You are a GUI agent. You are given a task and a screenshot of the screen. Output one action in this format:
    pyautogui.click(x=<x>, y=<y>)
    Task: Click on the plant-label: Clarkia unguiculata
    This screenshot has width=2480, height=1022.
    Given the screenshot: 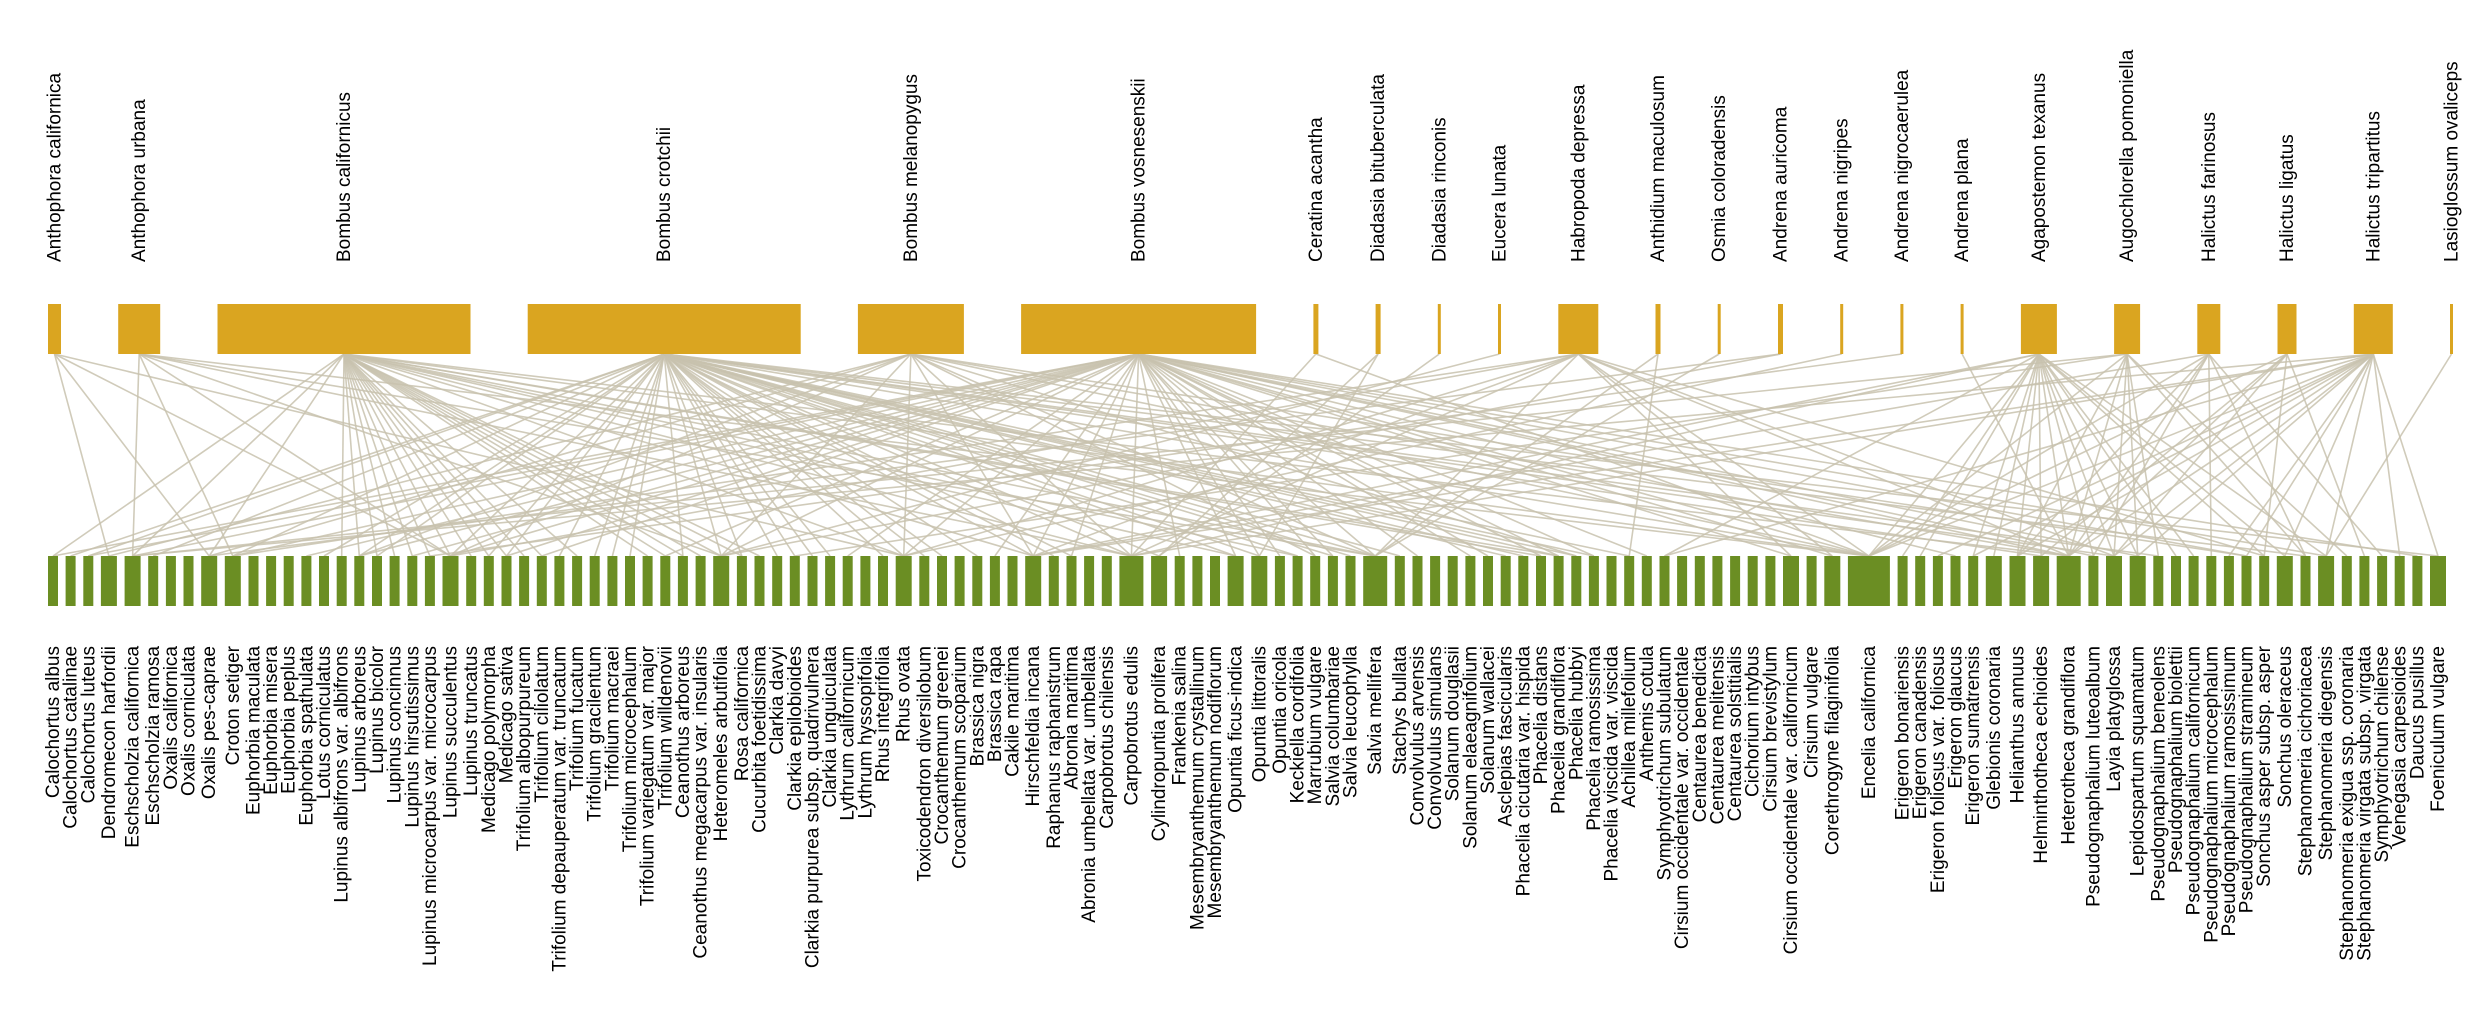 What is the action you would take?
    pyautogui.click(x=830, y=727)
    